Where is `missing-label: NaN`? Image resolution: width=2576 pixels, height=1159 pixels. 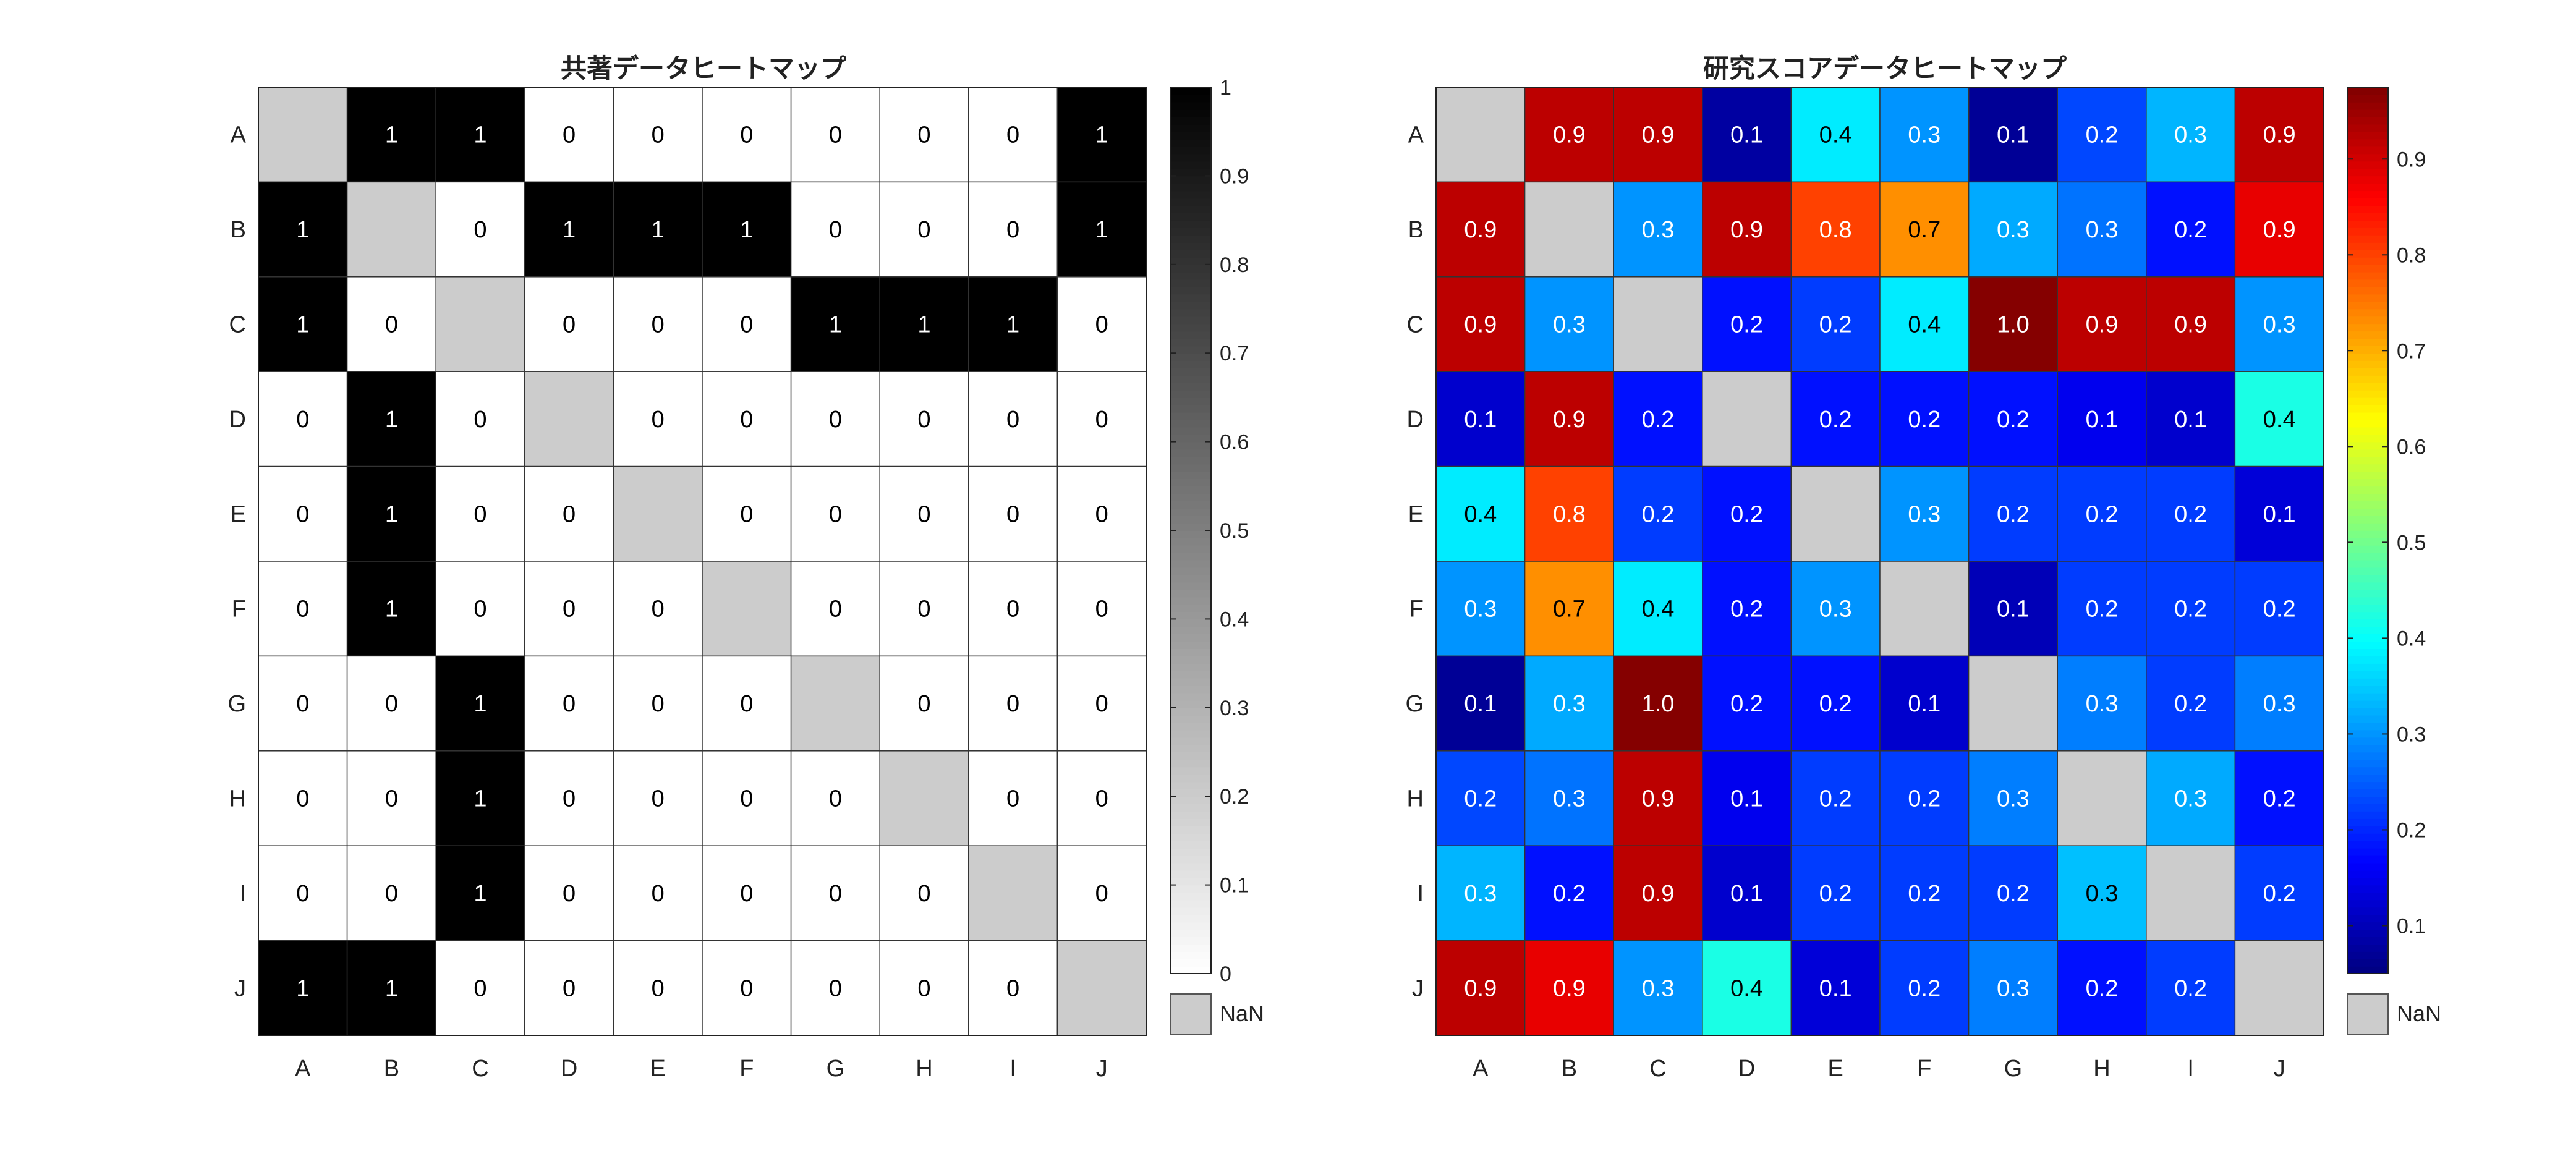 missing-label: NaN is located at coordinates (1242, 1013).